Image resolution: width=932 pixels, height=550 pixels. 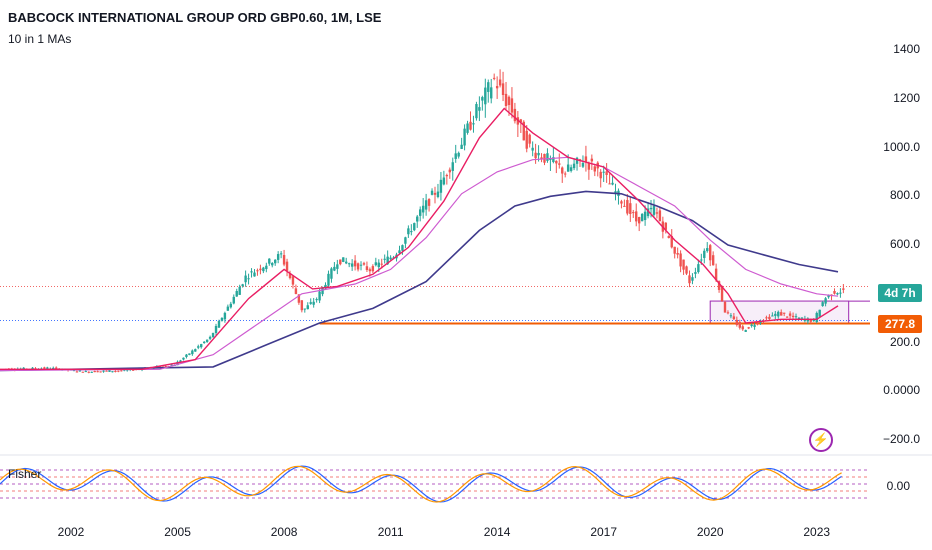 I want to click on x-tick-label: 2008, so click(x=284, y=532).